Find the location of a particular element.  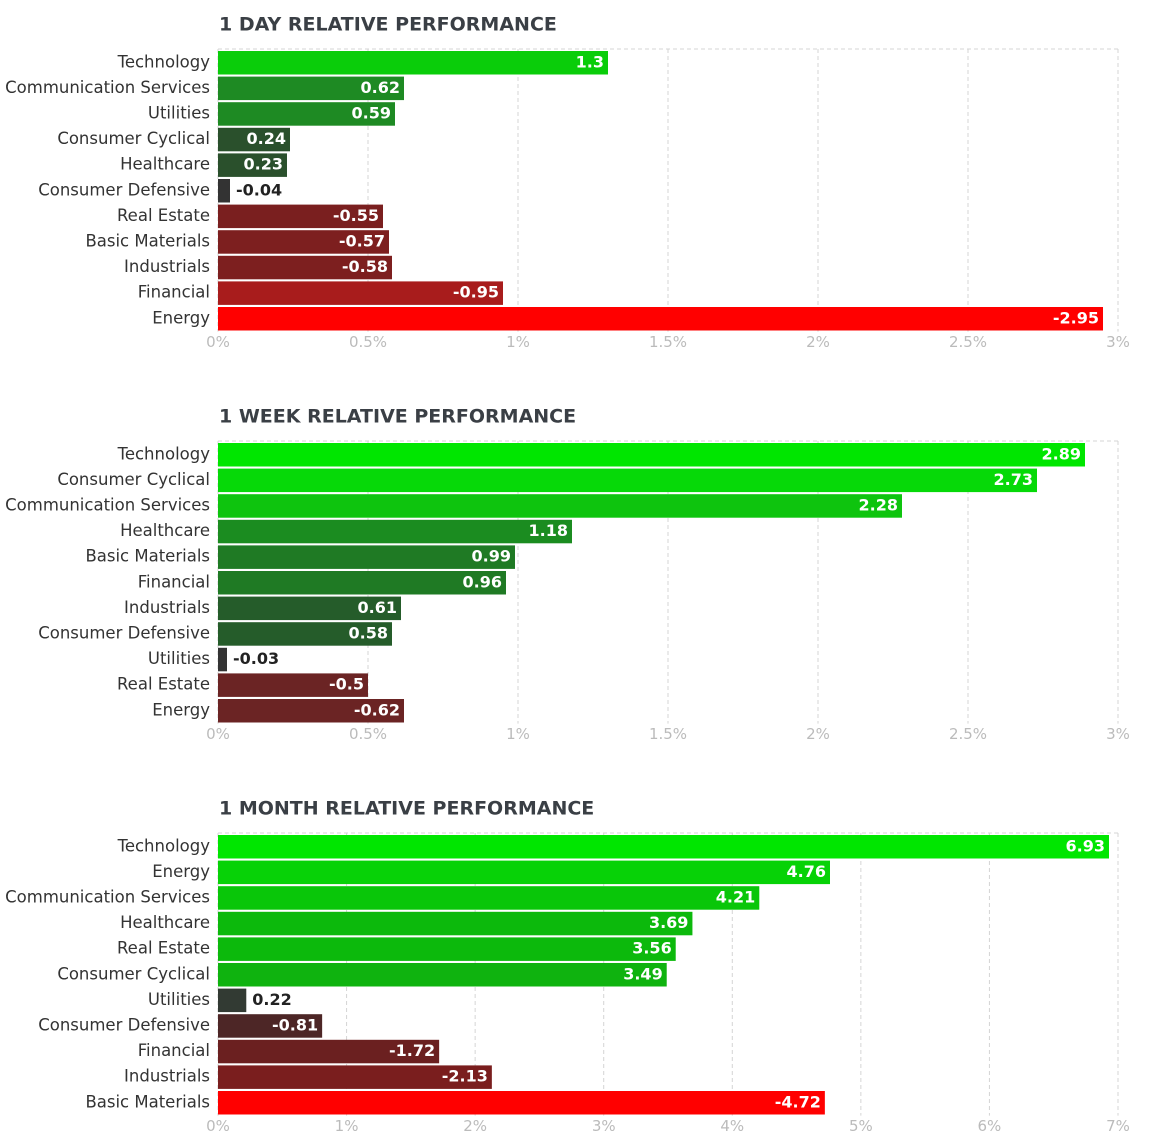

category-label: Basic Materials is located at coordinates (147, 556).